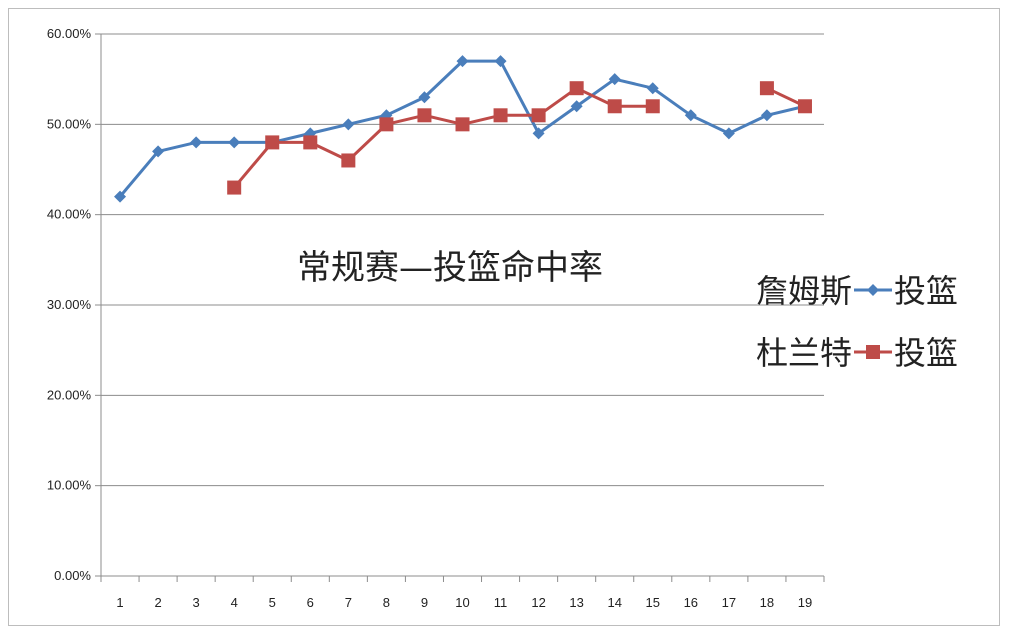 The image size is (1011, 638). Describe the element at coordinates (310, 602) in the screenshot. I see `x-tick-label: 6` at that location.